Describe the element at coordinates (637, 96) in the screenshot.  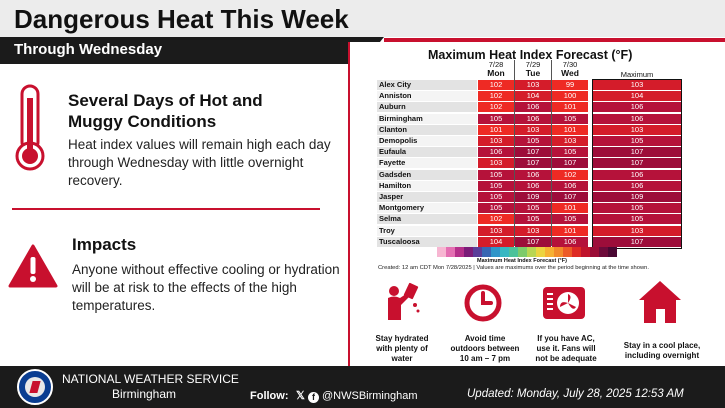
I see `max-heat-index-cell: 104` at that location.